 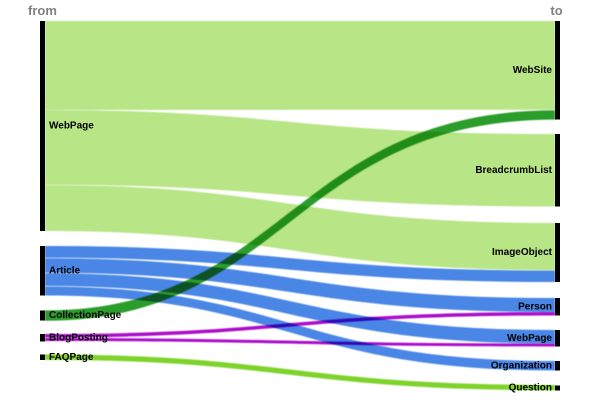 What do you see at coordinates (535, 306) in the screenshot?
I see `svg-text: Person` at bounding box center [535, 306].